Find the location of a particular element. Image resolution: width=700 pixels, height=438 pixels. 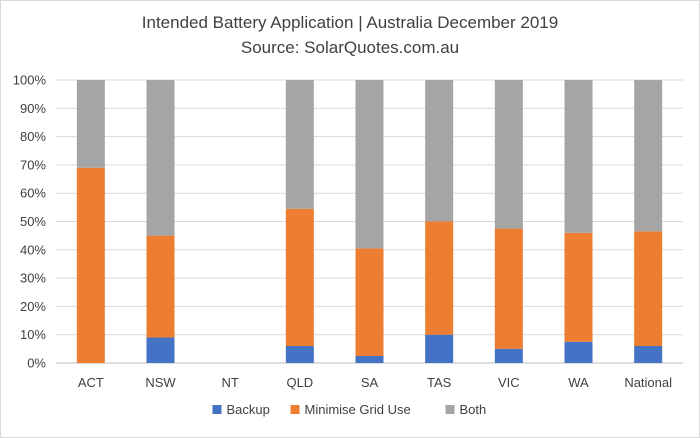

bar-both-national is located at coordinates (648, 156).